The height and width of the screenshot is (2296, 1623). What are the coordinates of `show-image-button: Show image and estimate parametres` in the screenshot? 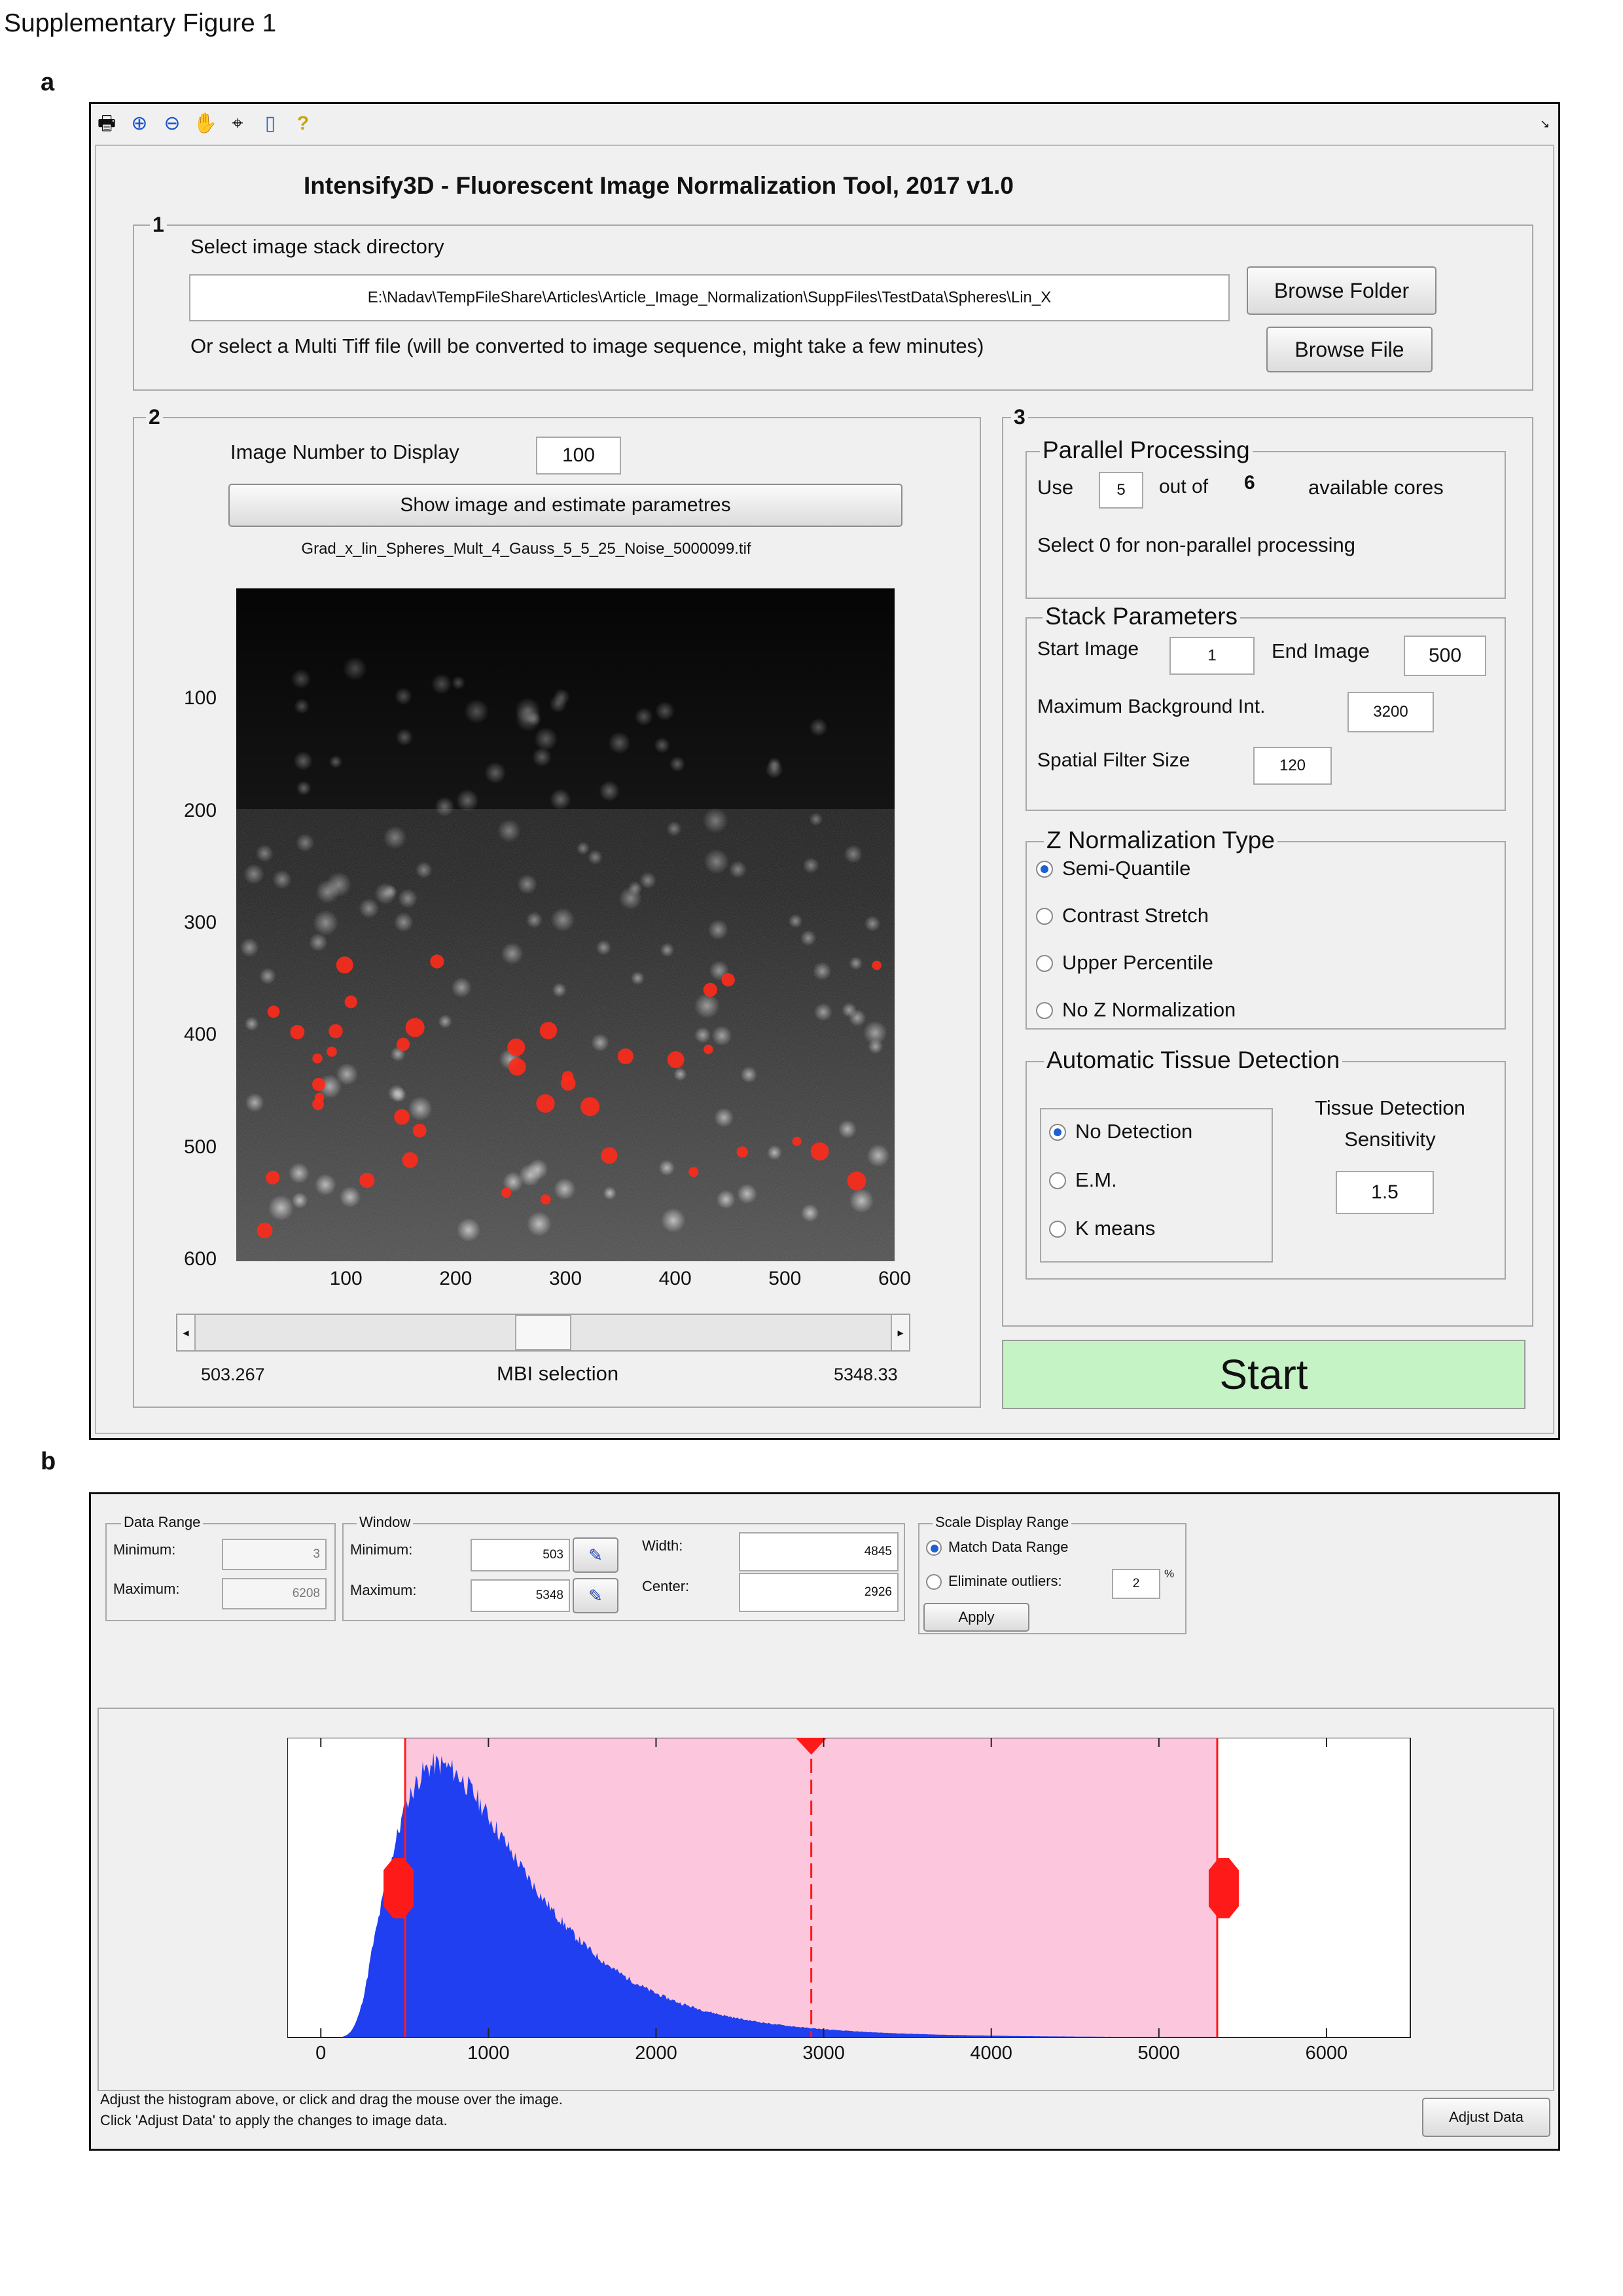 It's located at (565, 505).